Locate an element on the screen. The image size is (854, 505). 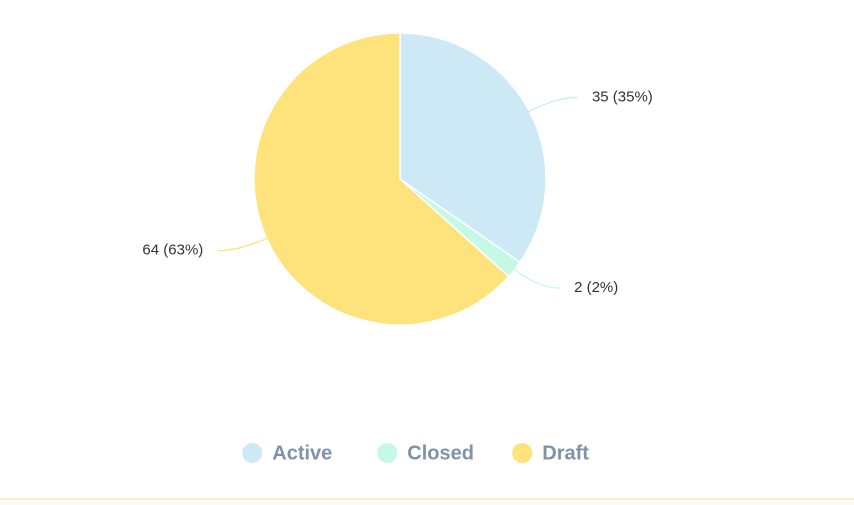
footer-band is located at coordinates (427, 502).